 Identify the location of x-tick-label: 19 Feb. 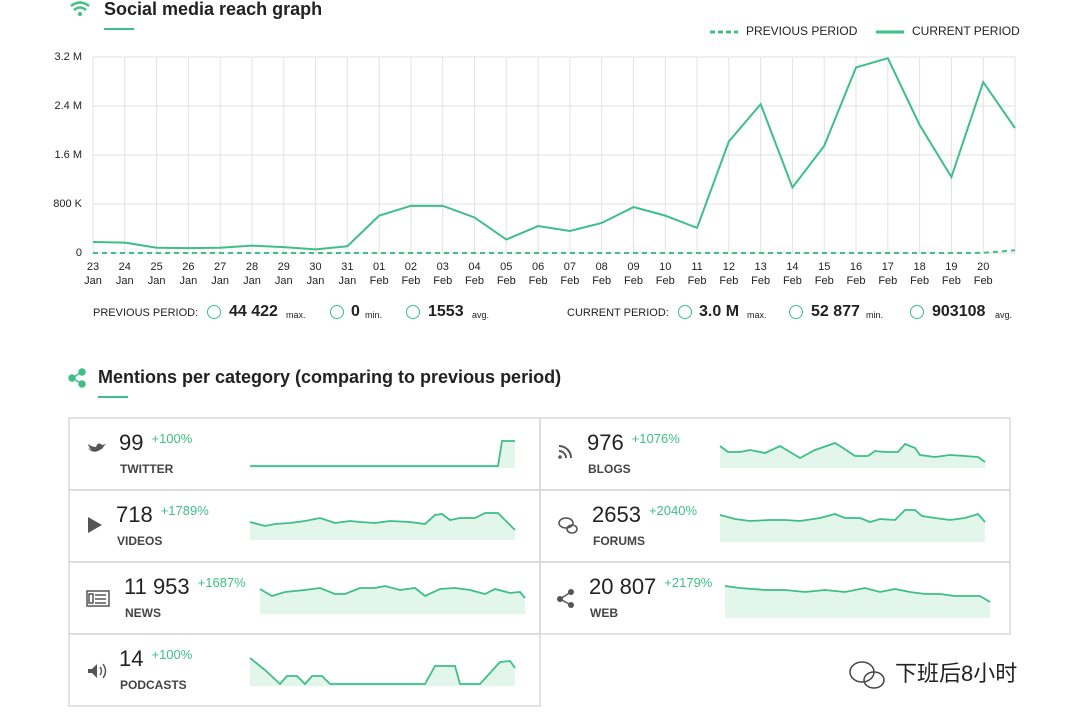
(951, 274).